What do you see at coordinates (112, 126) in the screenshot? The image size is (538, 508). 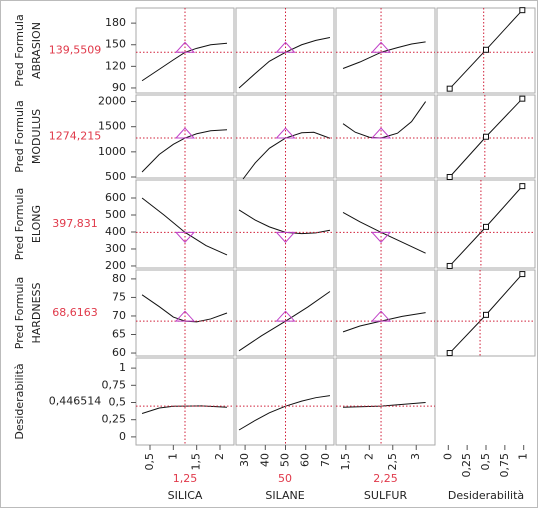 I see `y-tick-label: 1500` at bounding box center [112, 126].